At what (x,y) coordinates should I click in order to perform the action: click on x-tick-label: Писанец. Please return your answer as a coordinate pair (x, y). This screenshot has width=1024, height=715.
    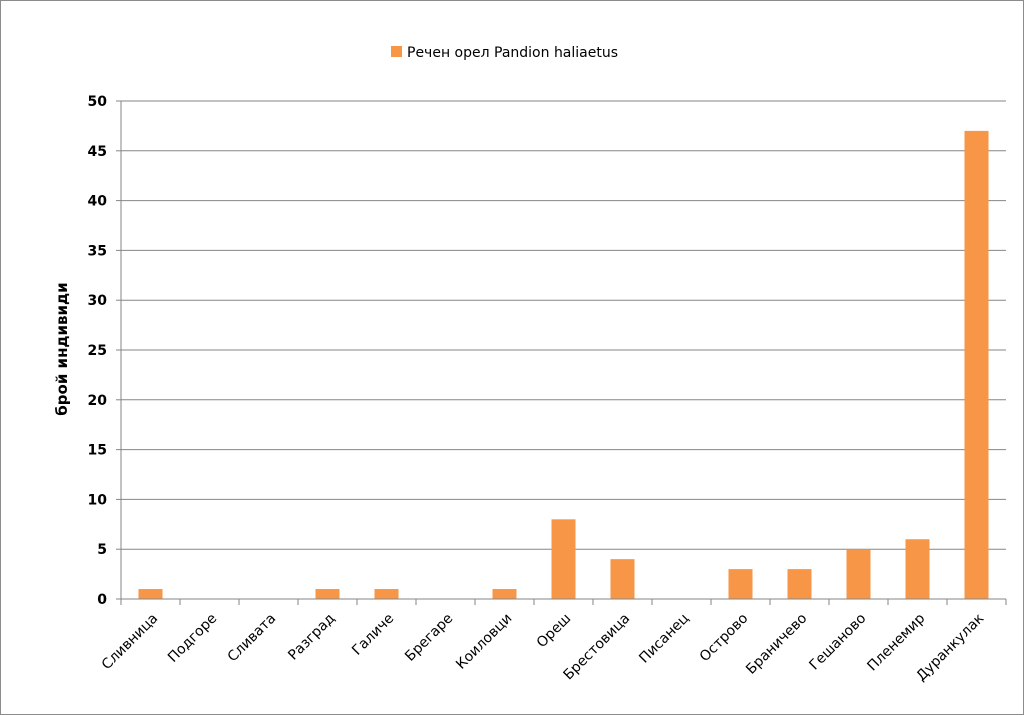
    Looking at the image, I should click on (664, 639).